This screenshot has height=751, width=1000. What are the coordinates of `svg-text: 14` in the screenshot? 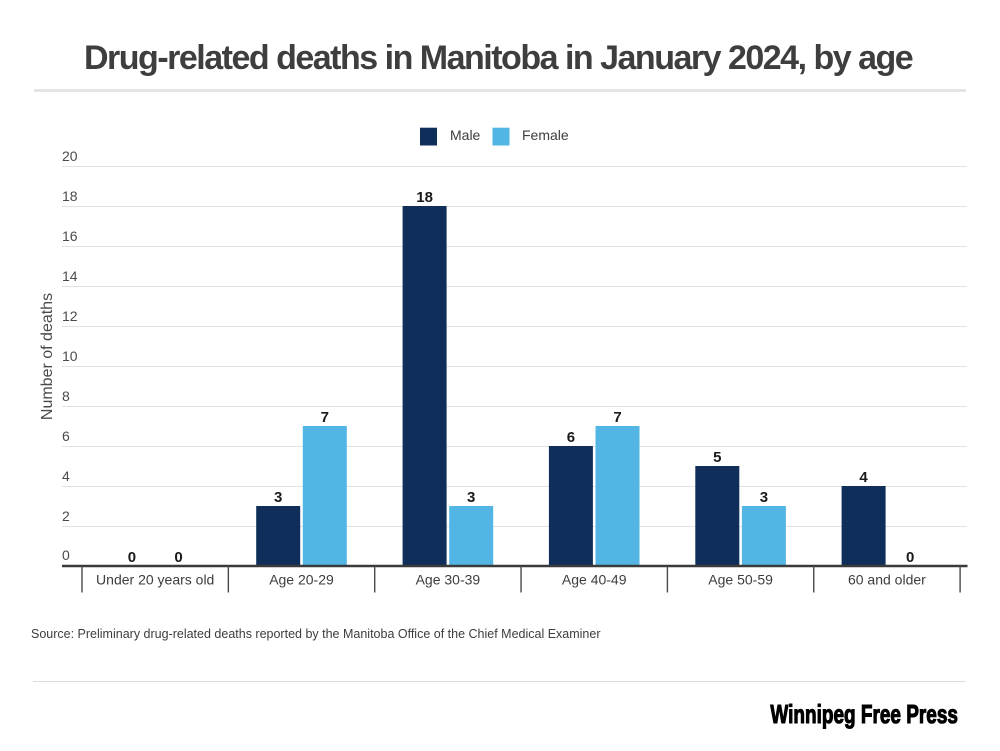 It's located at (70, 276).